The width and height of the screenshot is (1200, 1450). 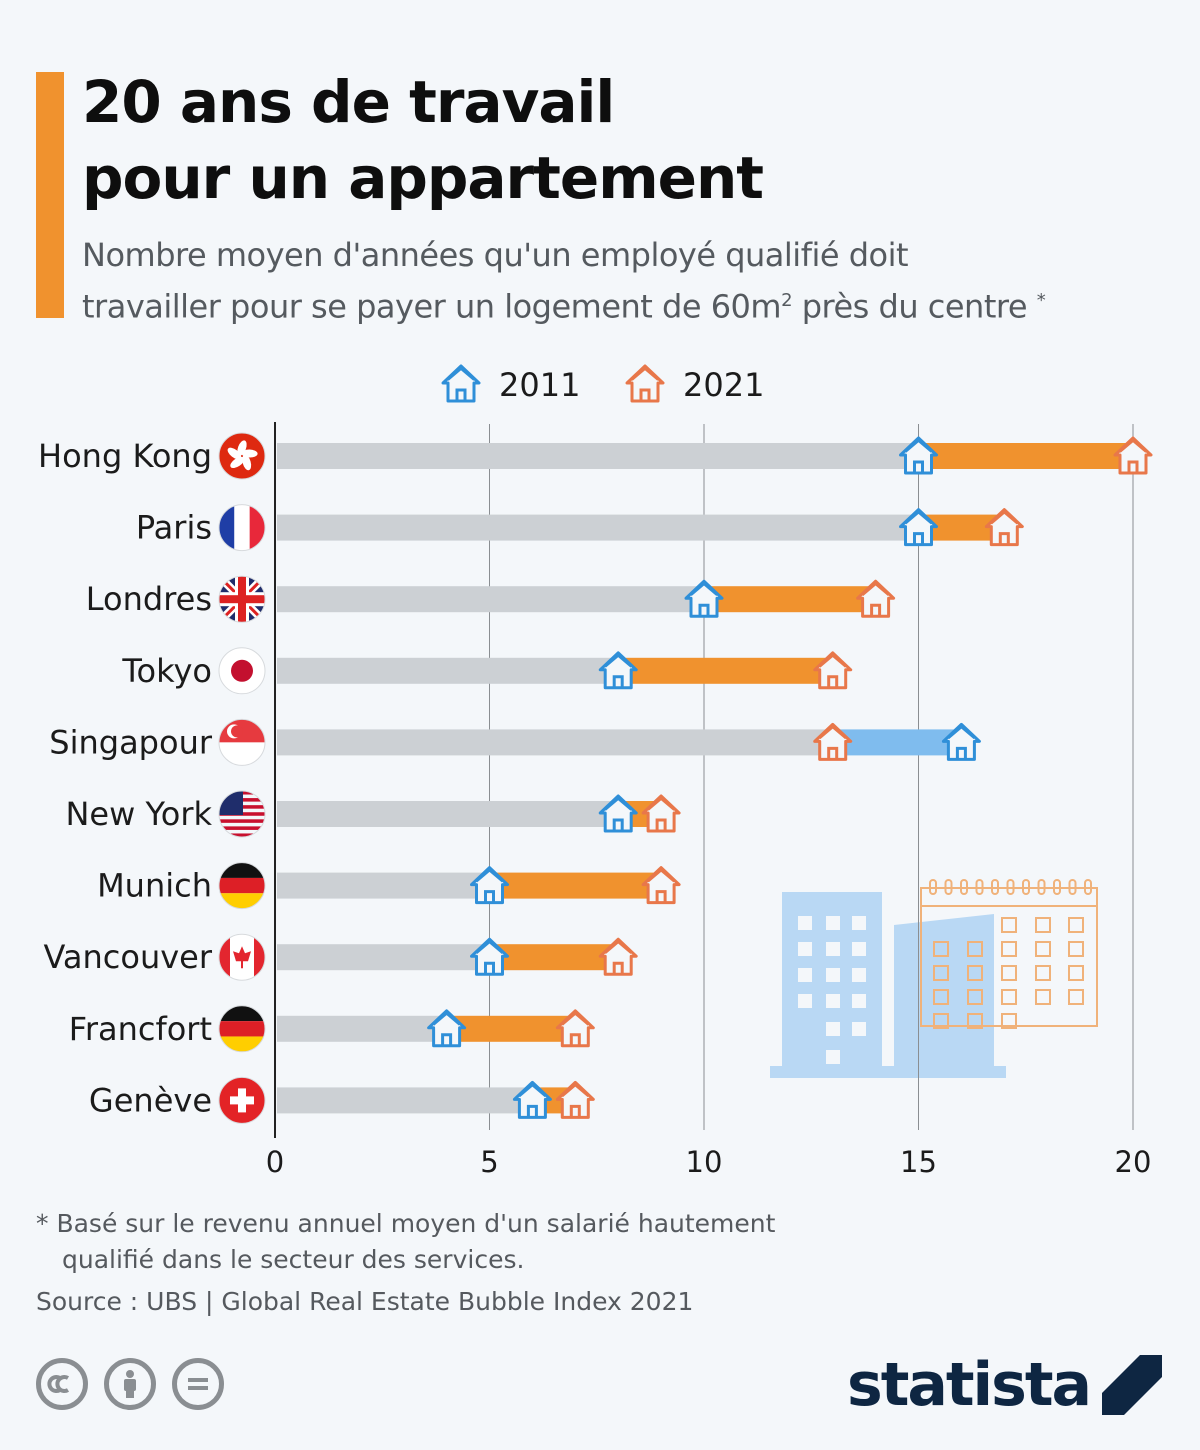 I want to click on statista-logo: statista, so click(x=1004, y=1385).